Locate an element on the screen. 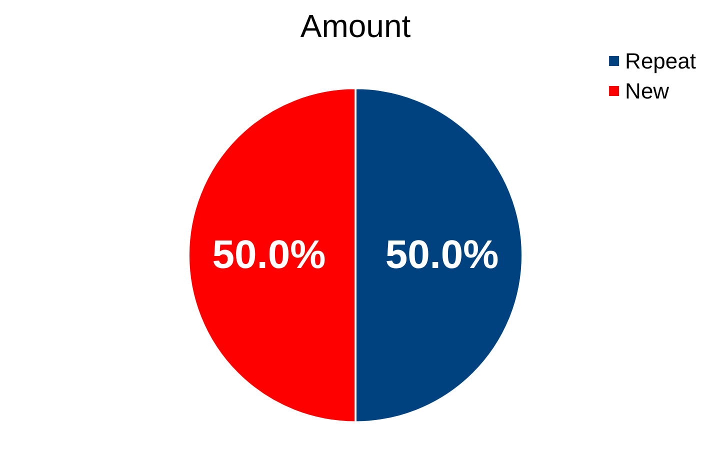 The width and height of the screenshot is (711, 464). chart-title: Amount is located at coordinates (355, 26).